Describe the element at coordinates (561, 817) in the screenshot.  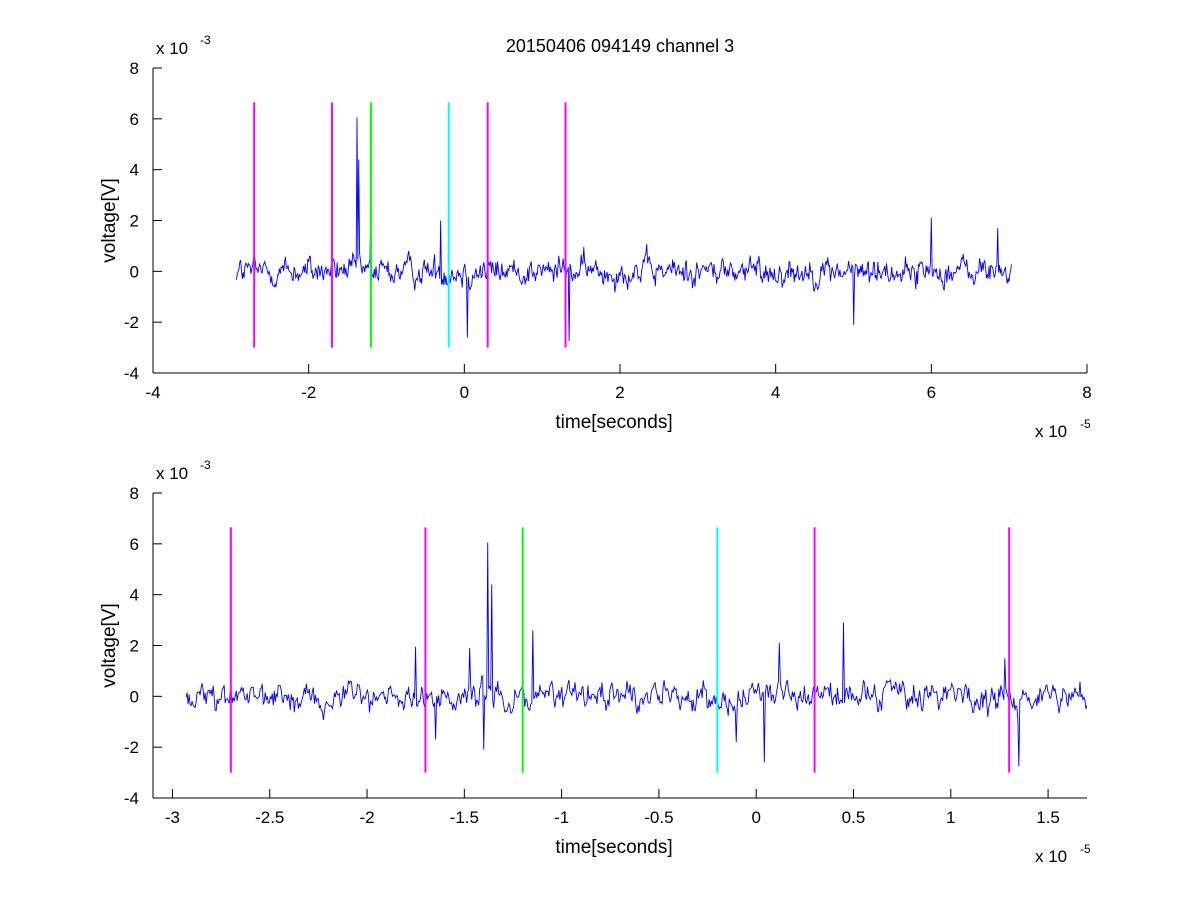
I see `x-tick-label: -1` at that location.